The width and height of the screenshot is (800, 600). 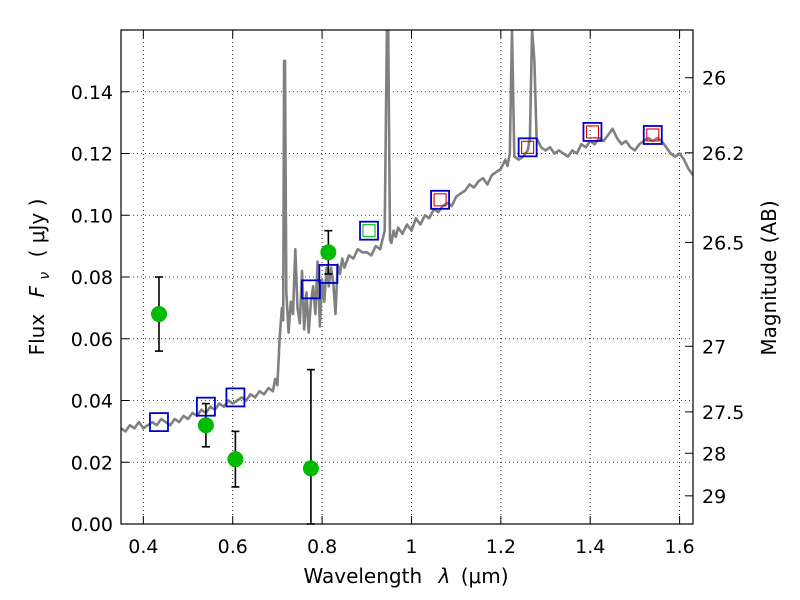 I want to click on y2-tick-label: 26, so click(x=714, y=79).